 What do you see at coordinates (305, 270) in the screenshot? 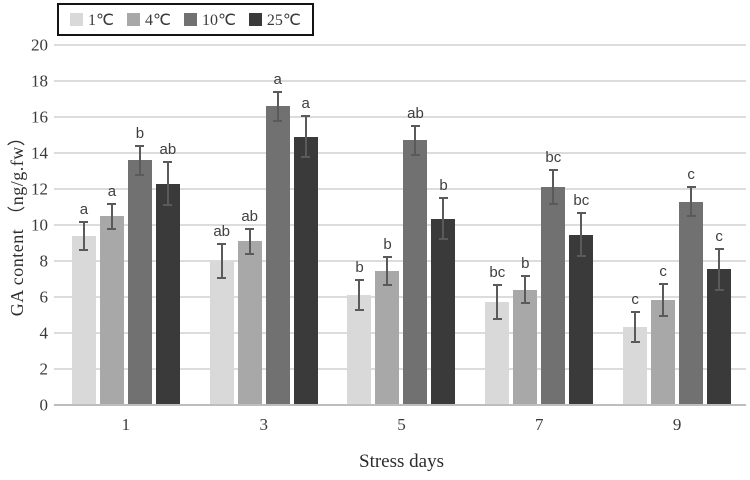
I see `bar-25c-day3` at bounding box center [305, 270].